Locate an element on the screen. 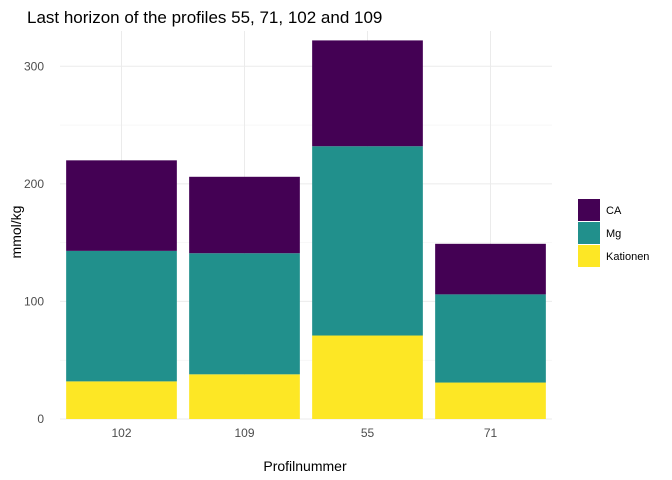  legend: CA Mg Kationen is located at coordinates (613, 233).